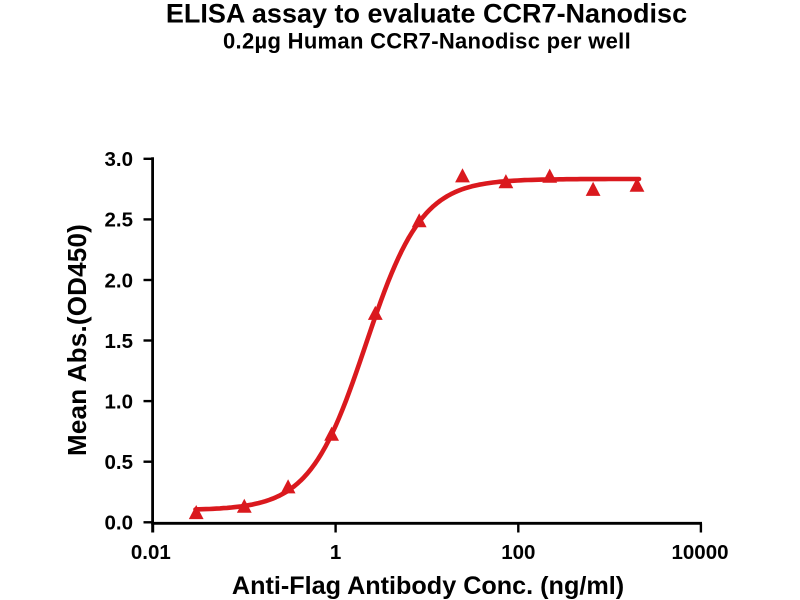  What do you see at coordinates (119, 341) in the screenshot?
I see `svg-text: 1.5` at bounding box center [119, 341].